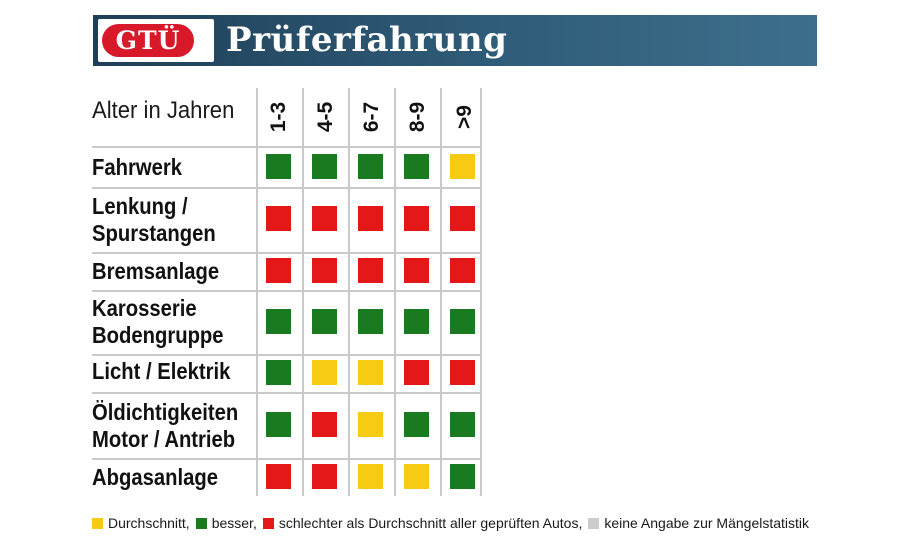  I want to click on row-label-line: Abgasanlage, so click(155, 477).